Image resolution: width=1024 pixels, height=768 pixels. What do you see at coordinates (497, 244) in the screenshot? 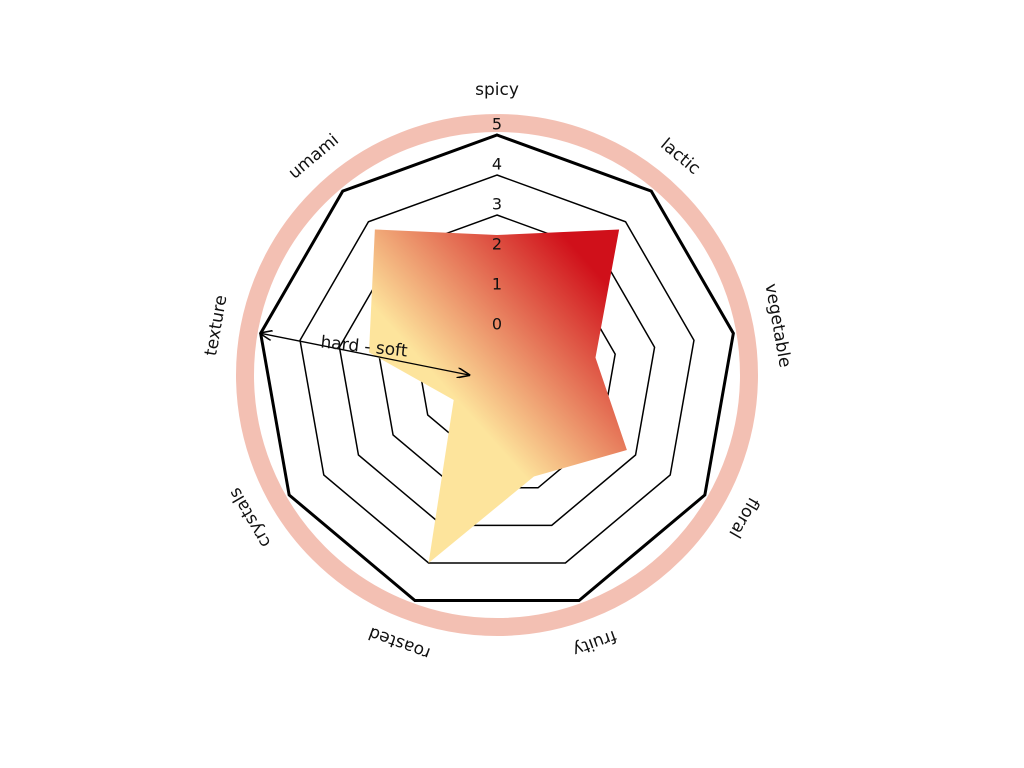
I see `r-tick-label: 2` at bounding box center [497, 244].